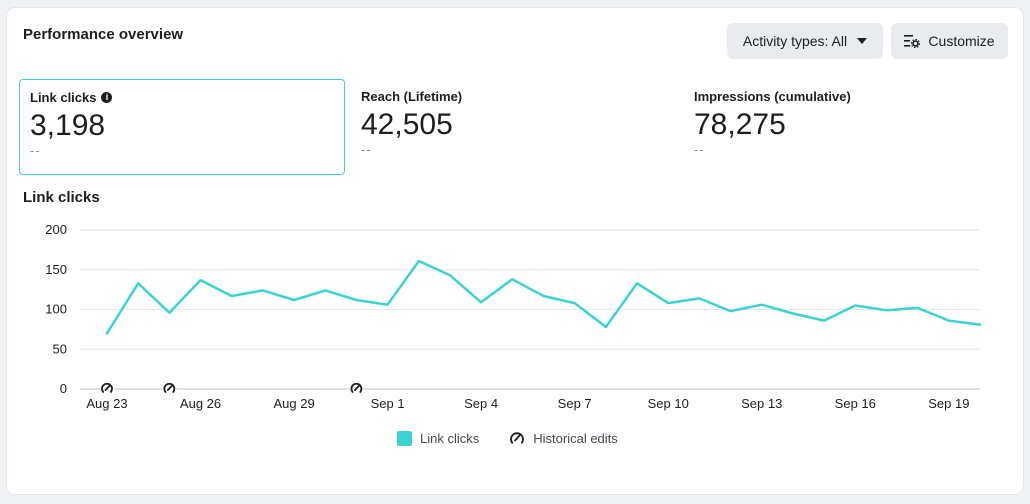 The width and height of the screenshot is (1030, 504). I want to click on metric-value: 42,505, so click(407, 124).